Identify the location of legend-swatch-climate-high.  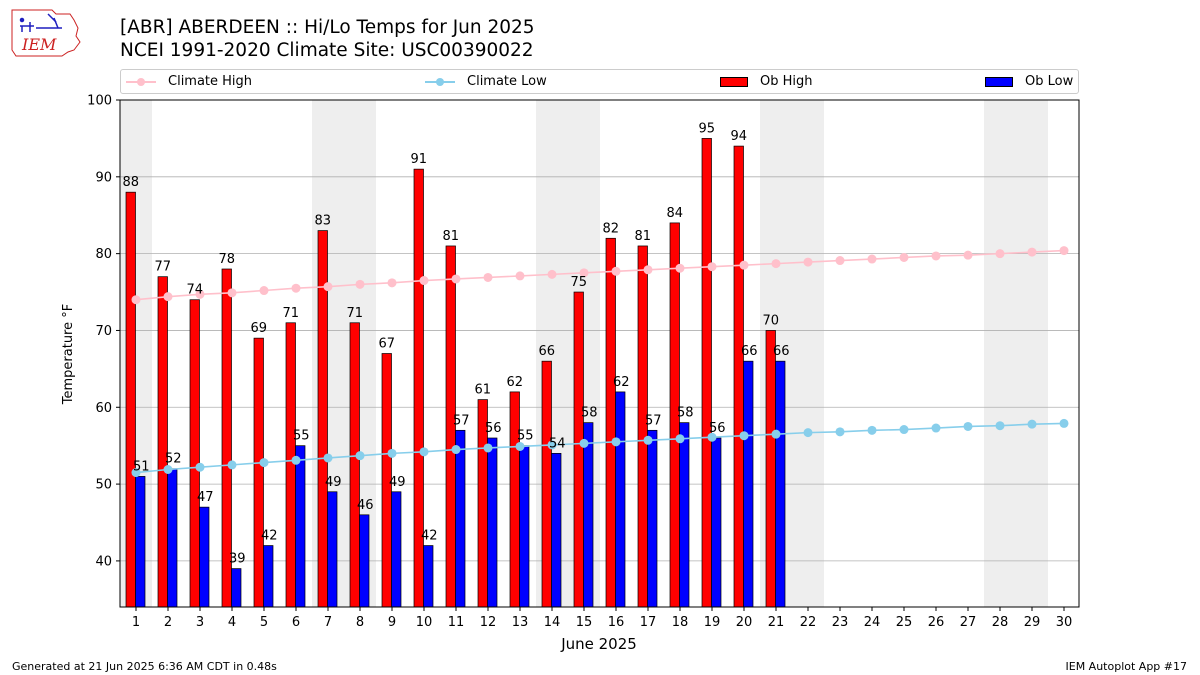
(141, 81).